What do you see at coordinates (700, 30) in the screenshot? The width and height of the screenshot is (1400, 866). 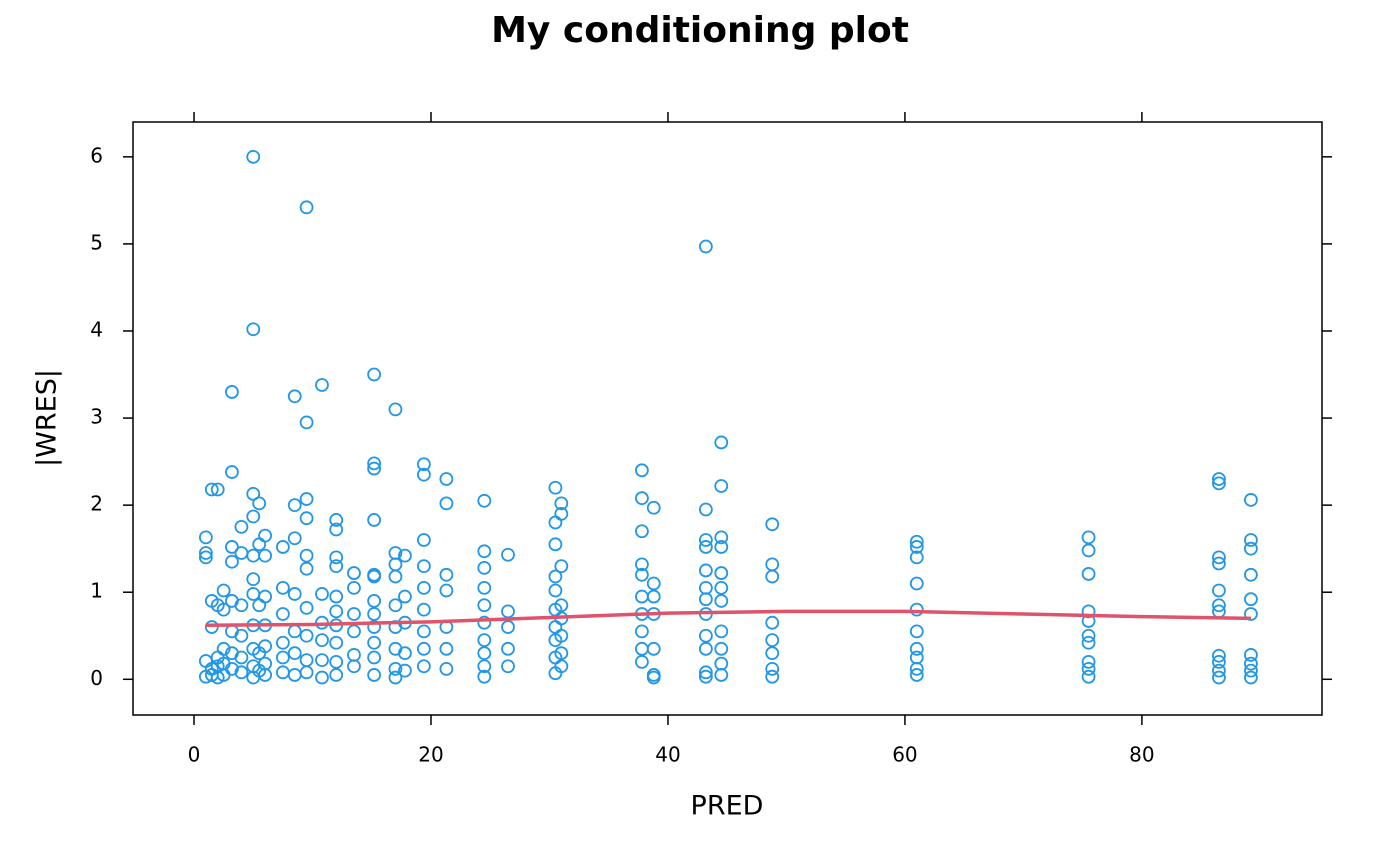 I see `chart-title: My conditioning plot` at bounding box center [700, 30].